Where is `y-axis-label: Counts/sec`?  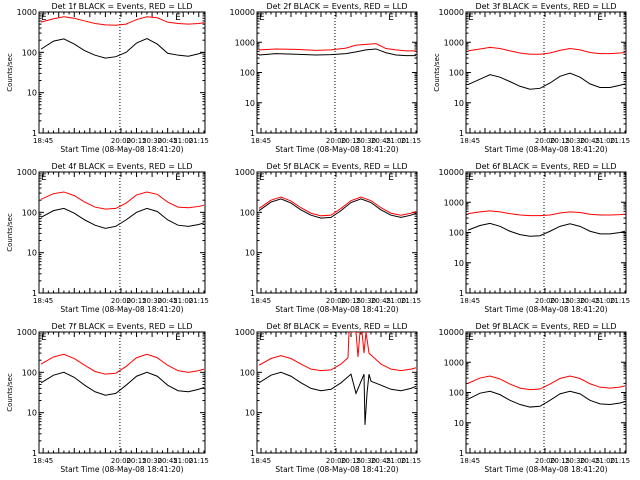
y-axis-label: Counts/sec is located at coordinates (10, 72).